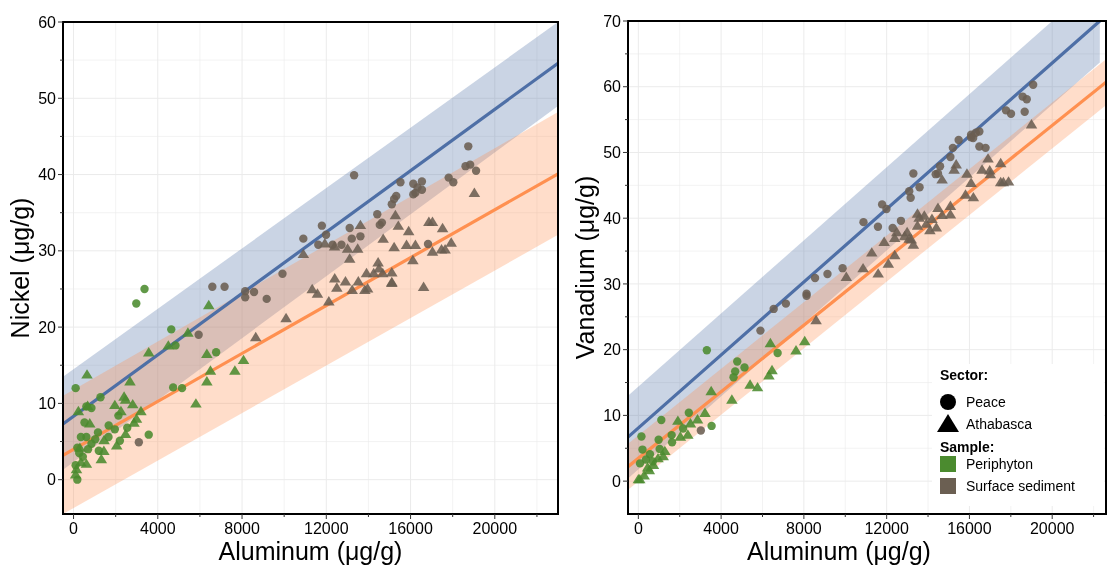 Image resolution: width=1108 pixels, height=567 pixels. I want to click on legend-label: Surface sediment, so click(1021, 485).